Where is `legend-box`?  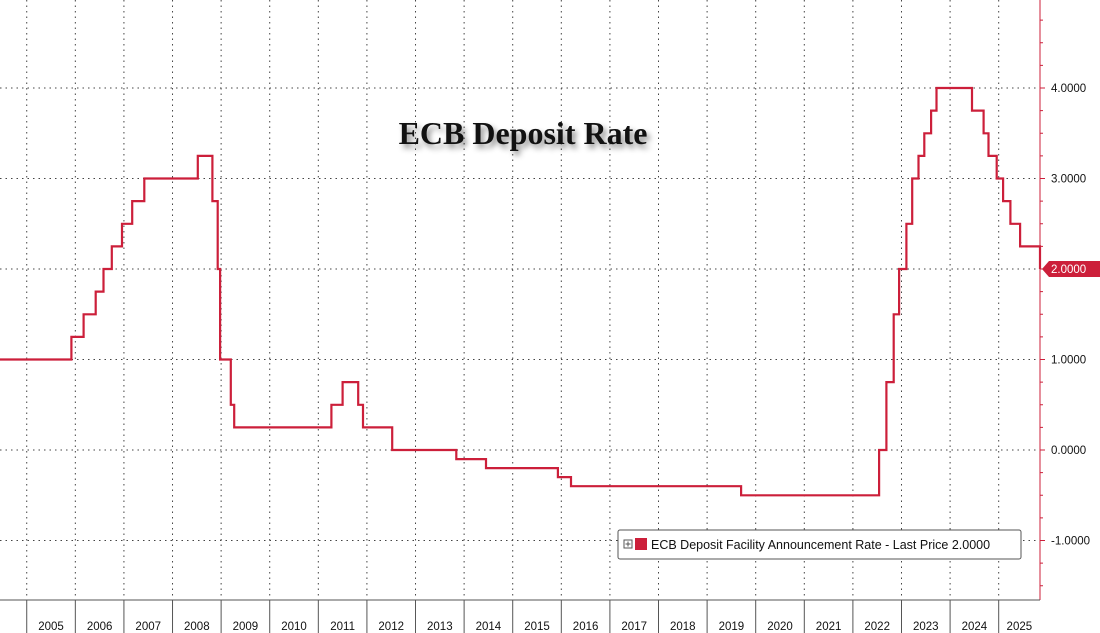
legend-box is located at coordinates (819, 544).